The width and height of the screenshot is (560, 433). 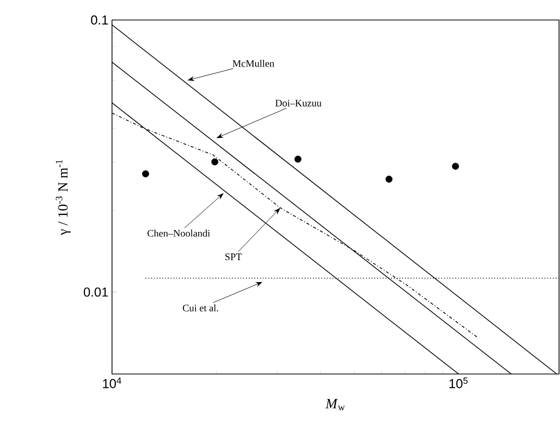 I want to click on annotation: McMullen, so click(x=253, y=63).